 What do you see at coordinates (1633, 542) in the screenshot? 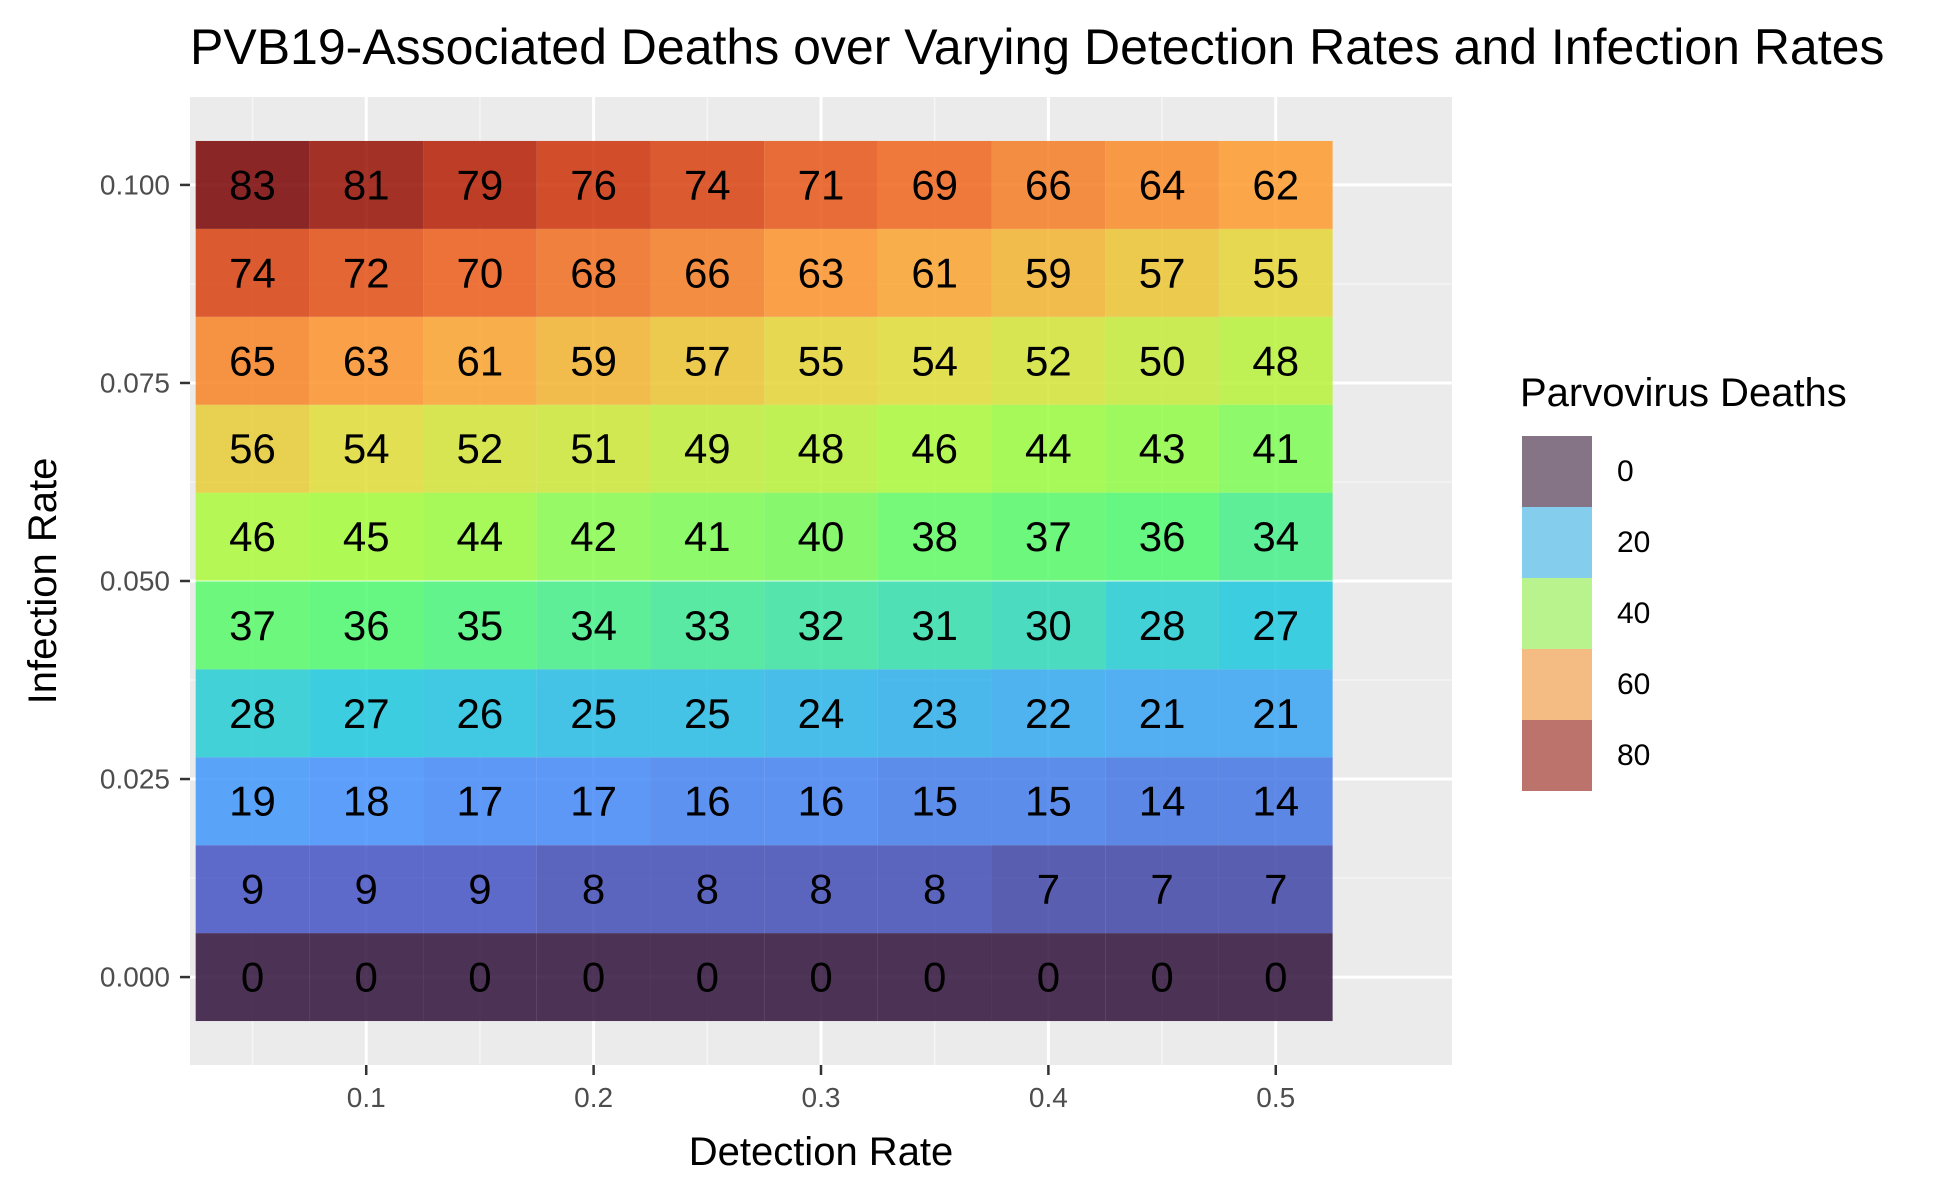
I see `legend-label: 20` at bounding box center [1633, 542].